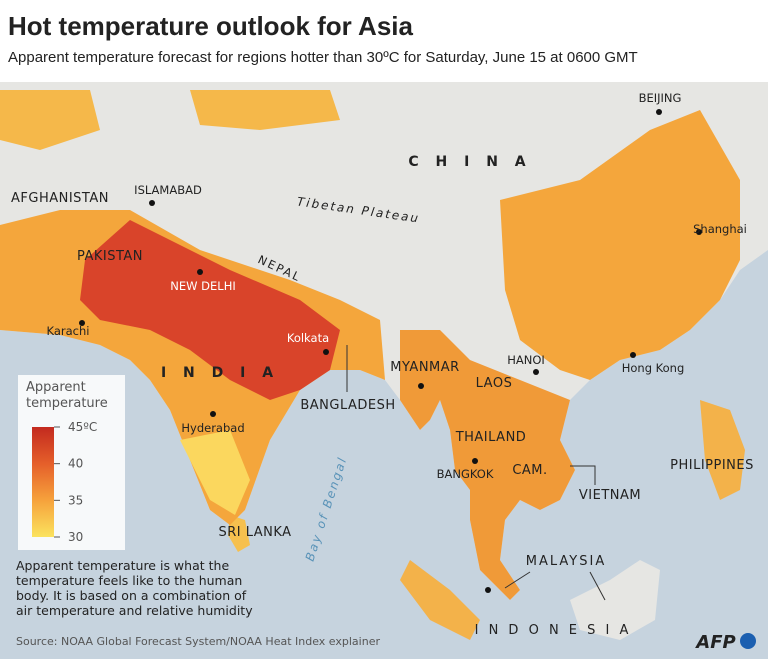 The height and width of the screenshot is (659, 768). What do you see at coordinates (748, 641) in the screenshot?
I see `logo-dot` at bounding box center [748, 641].